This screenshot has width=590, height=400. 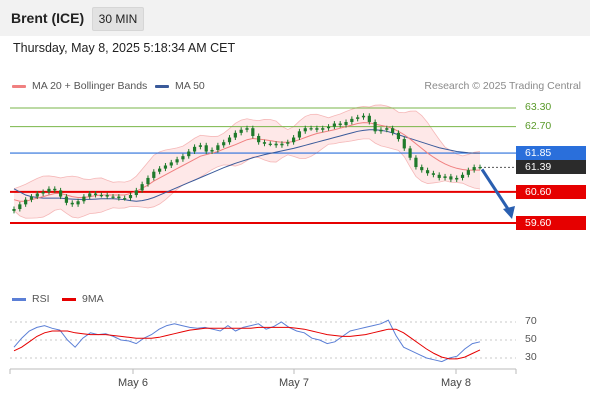 What do you see at coordinates (509, 212) in the screenshot?
I see `forecast-arrow-head` at bounding box center [509, 212].